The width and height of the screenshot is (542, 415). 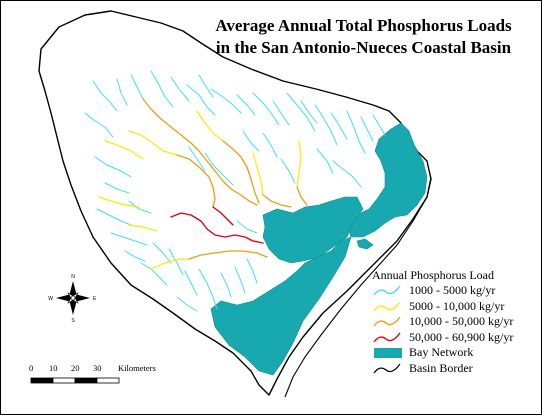 What do you see at coordinates (433, 275) in the screenshot?
I see `legend-title: Annual Phosphorus Load` at bounding box center [433, 275].